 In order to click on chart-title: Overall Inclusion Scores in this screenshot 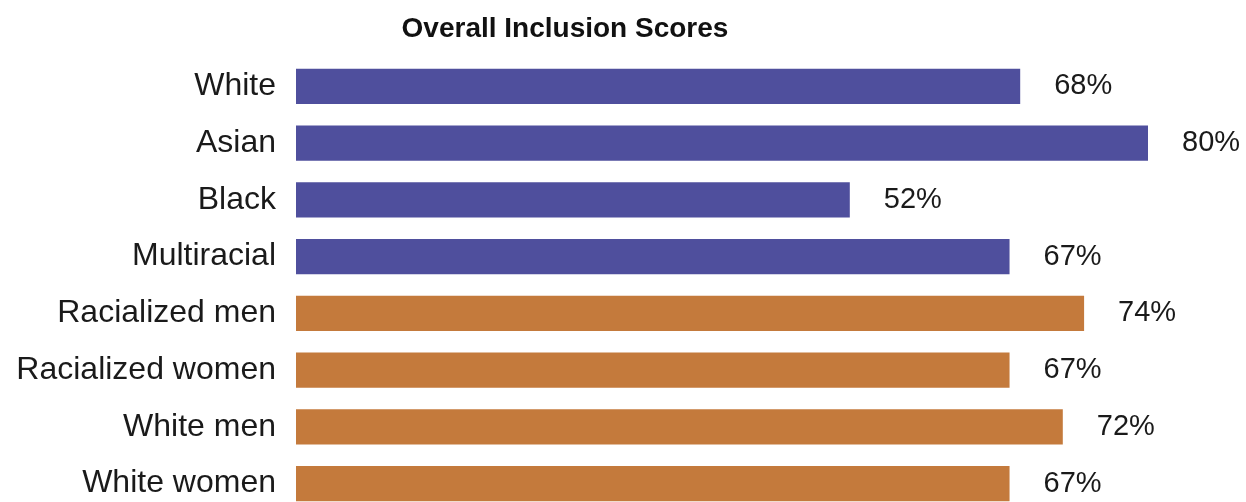, I will do `click(565, 28)`.